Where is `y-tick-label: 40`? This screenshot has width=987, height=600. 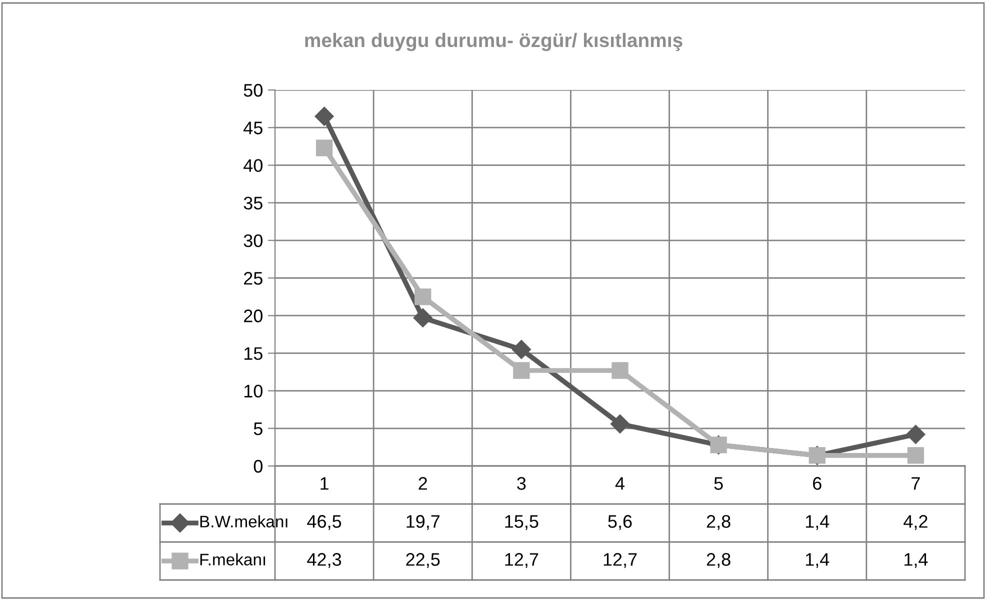
y-tick-label: 40 is located at coordinates (253, 165).